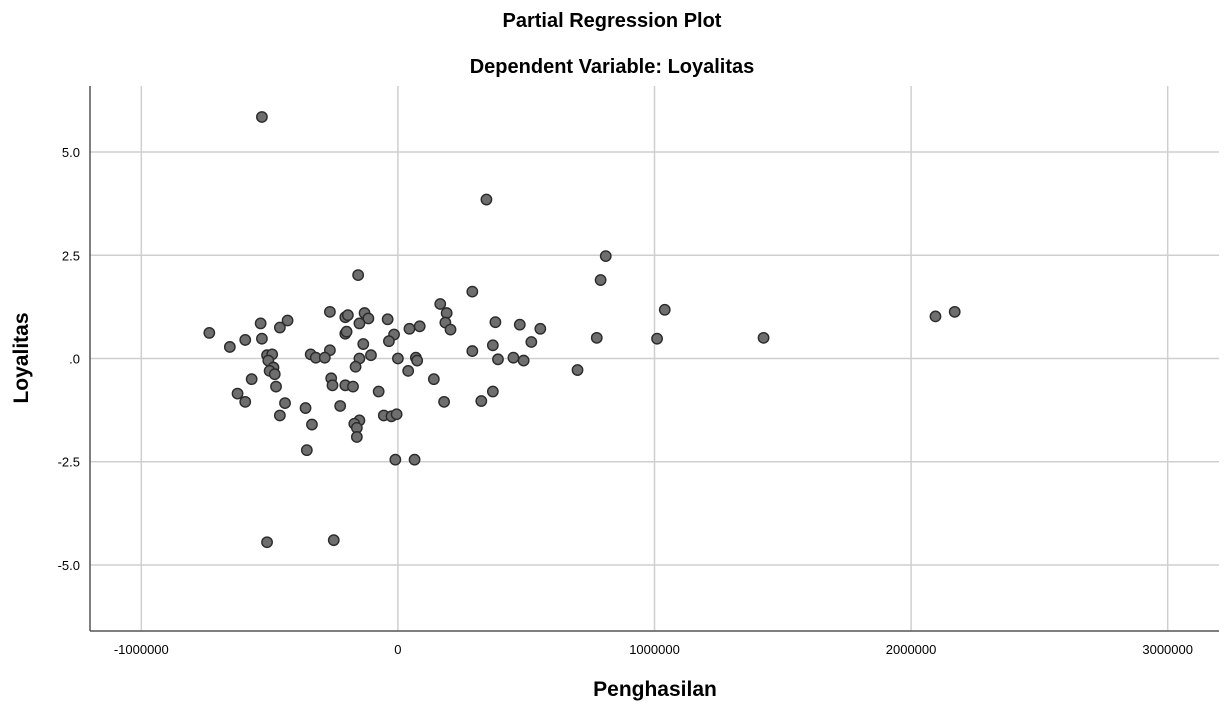  What do you see at coordinates (397, 649) in the screenshot?
I see `x-tick-label: 0` at bounding box center [397, 649].